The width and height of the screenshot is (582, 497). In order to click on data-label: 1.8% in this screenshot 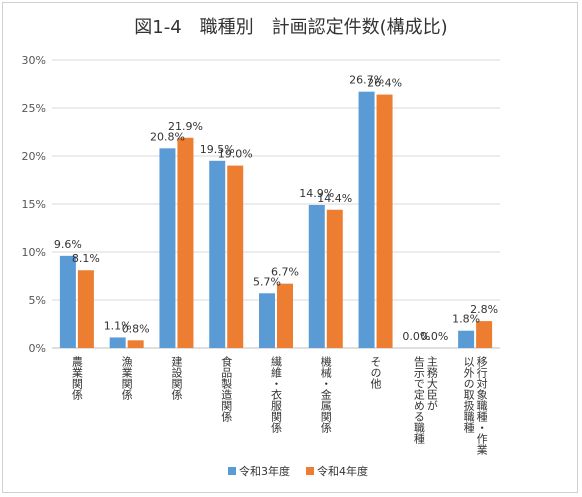, I will do `click(466, 319)`.